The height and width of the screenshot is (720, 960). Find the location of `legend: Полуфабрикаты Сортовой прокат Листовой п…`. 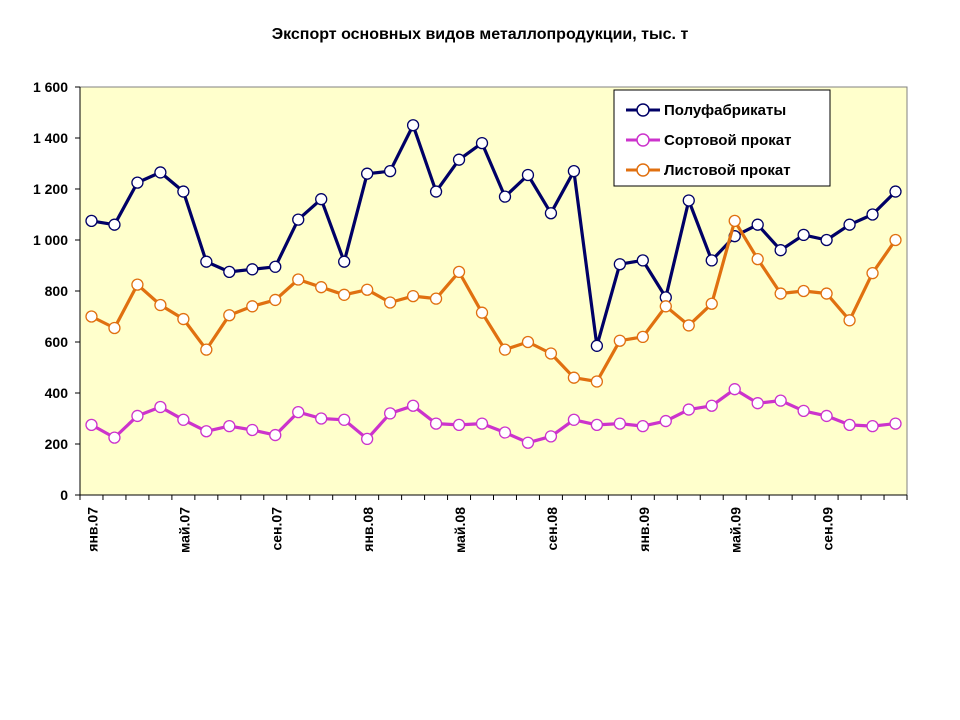

legend: Полуфабрикаты Сортовой прокат Листовой п… is located at coordinates (722, 138).